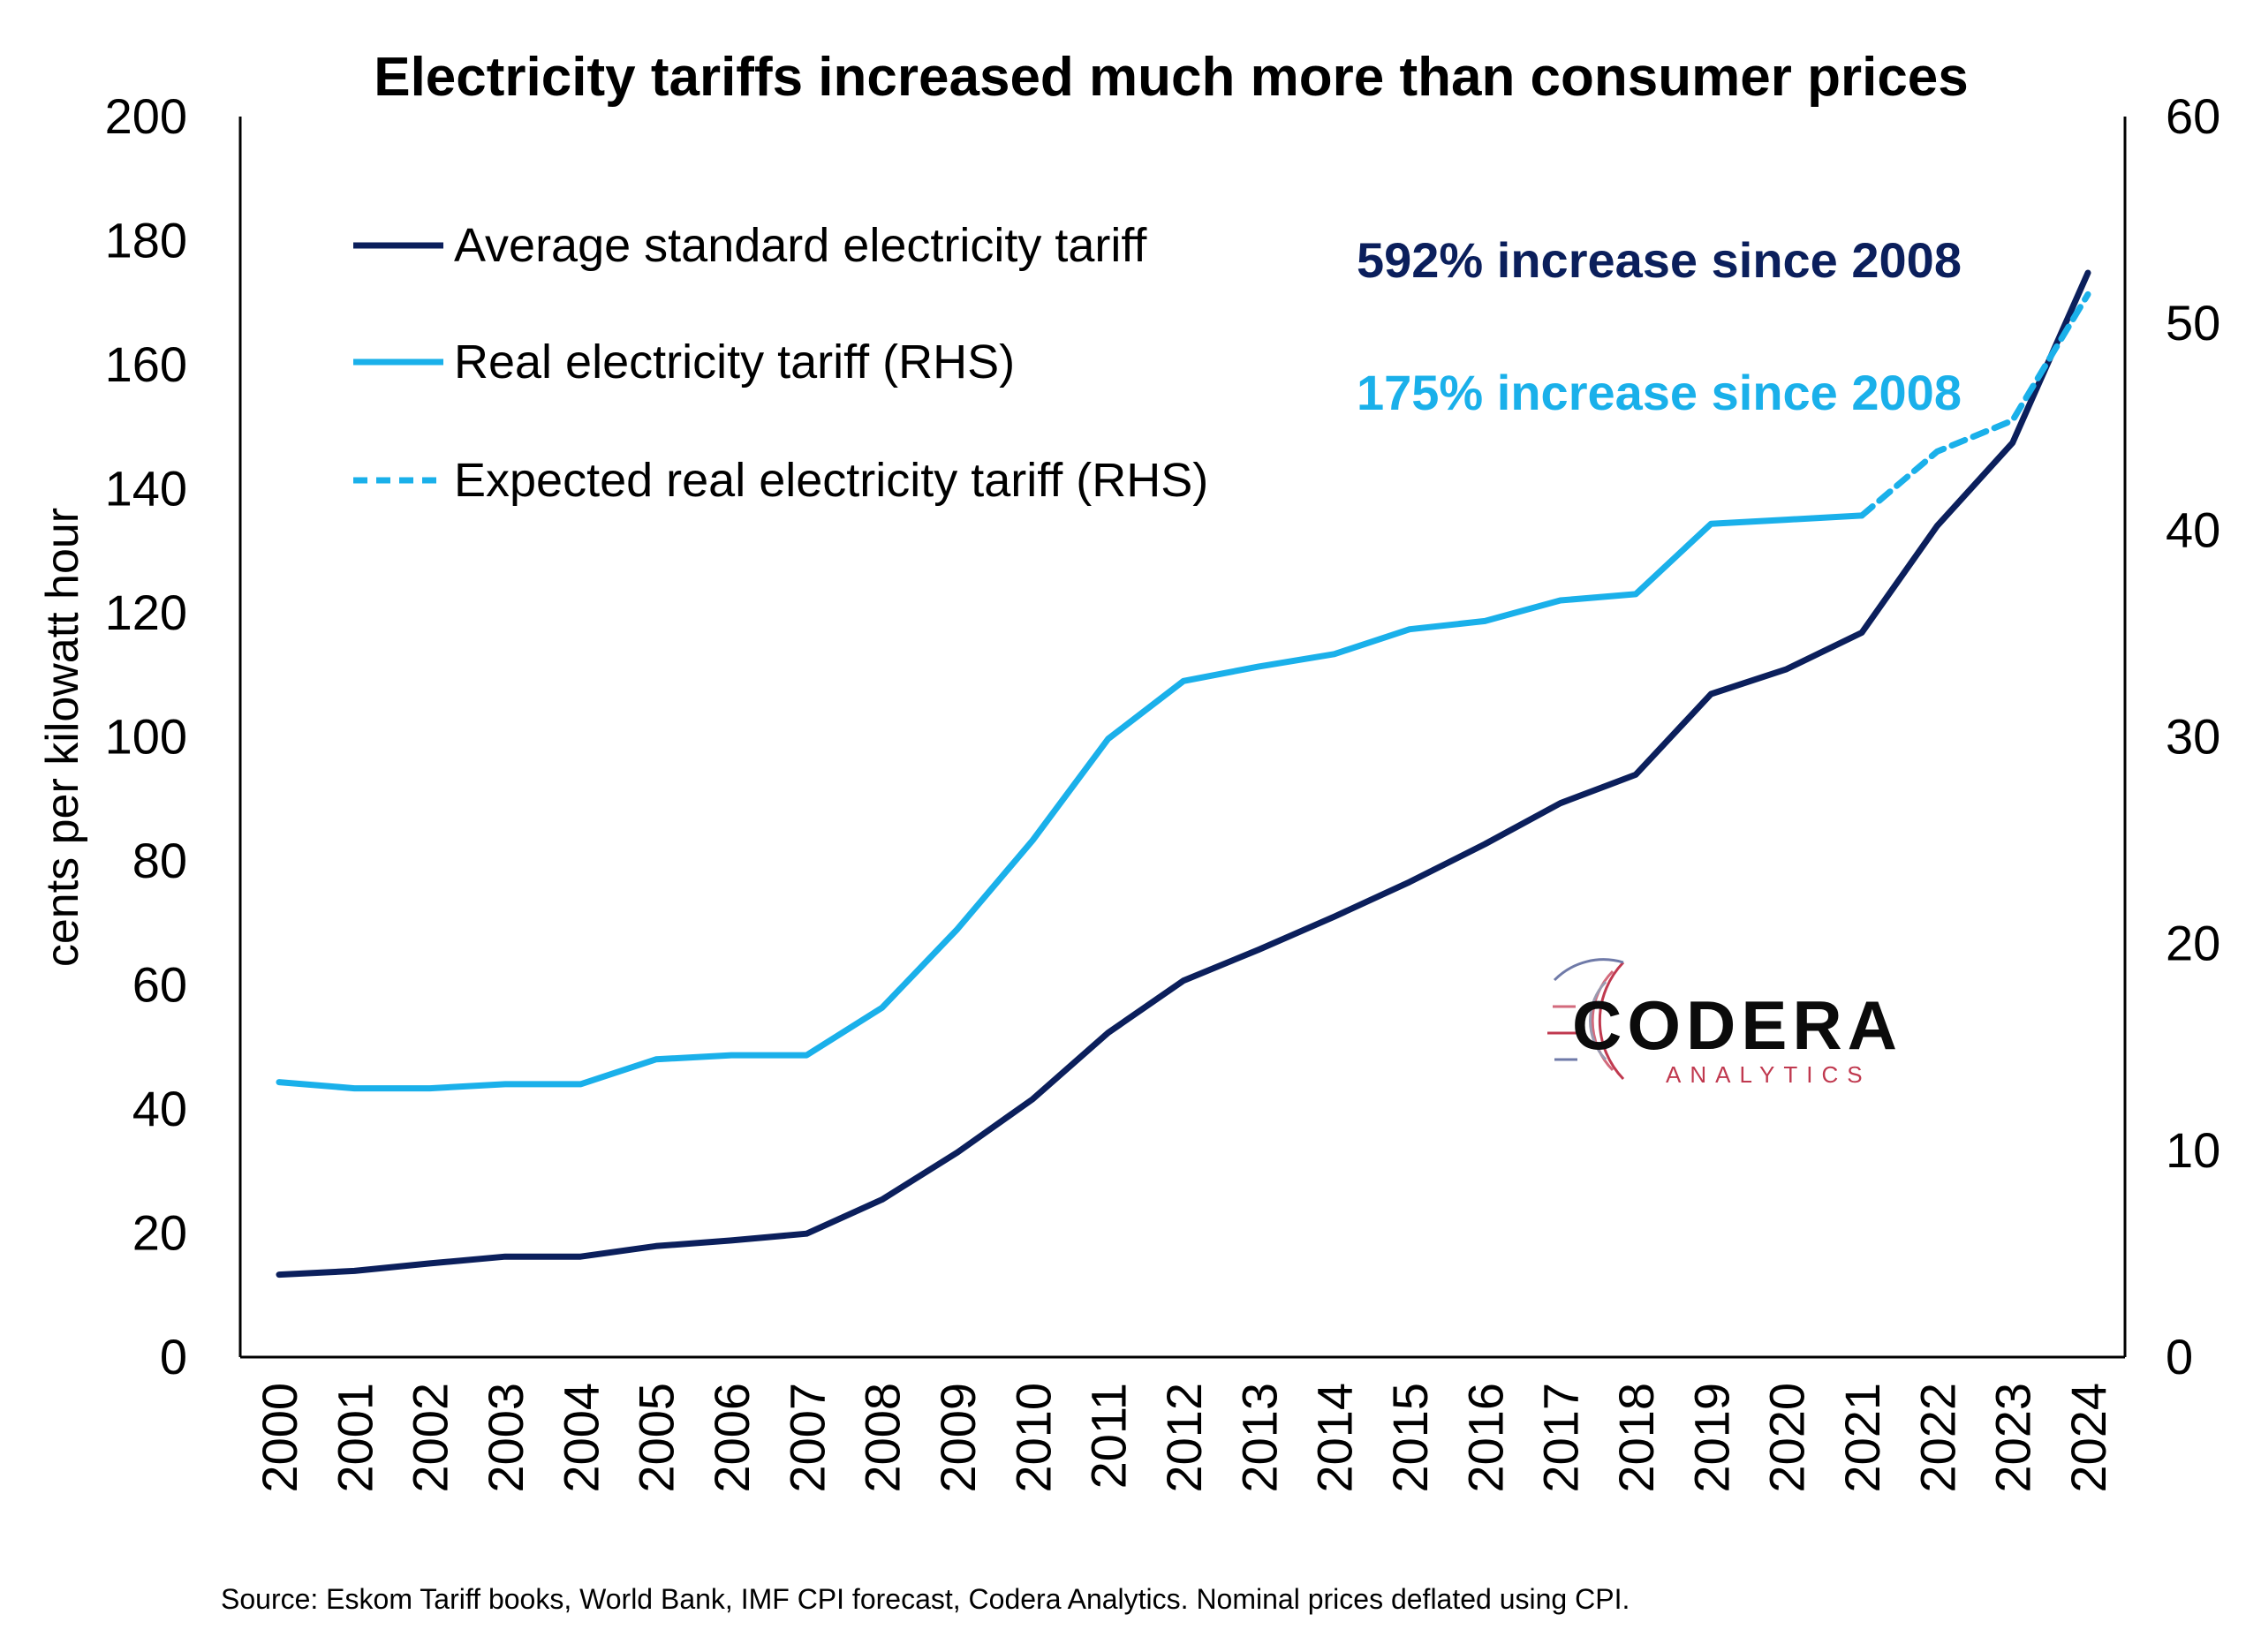  Describe the element at coordinates (160, 1109) in the screenshot. I see `y-tick-label: 40` at that location.